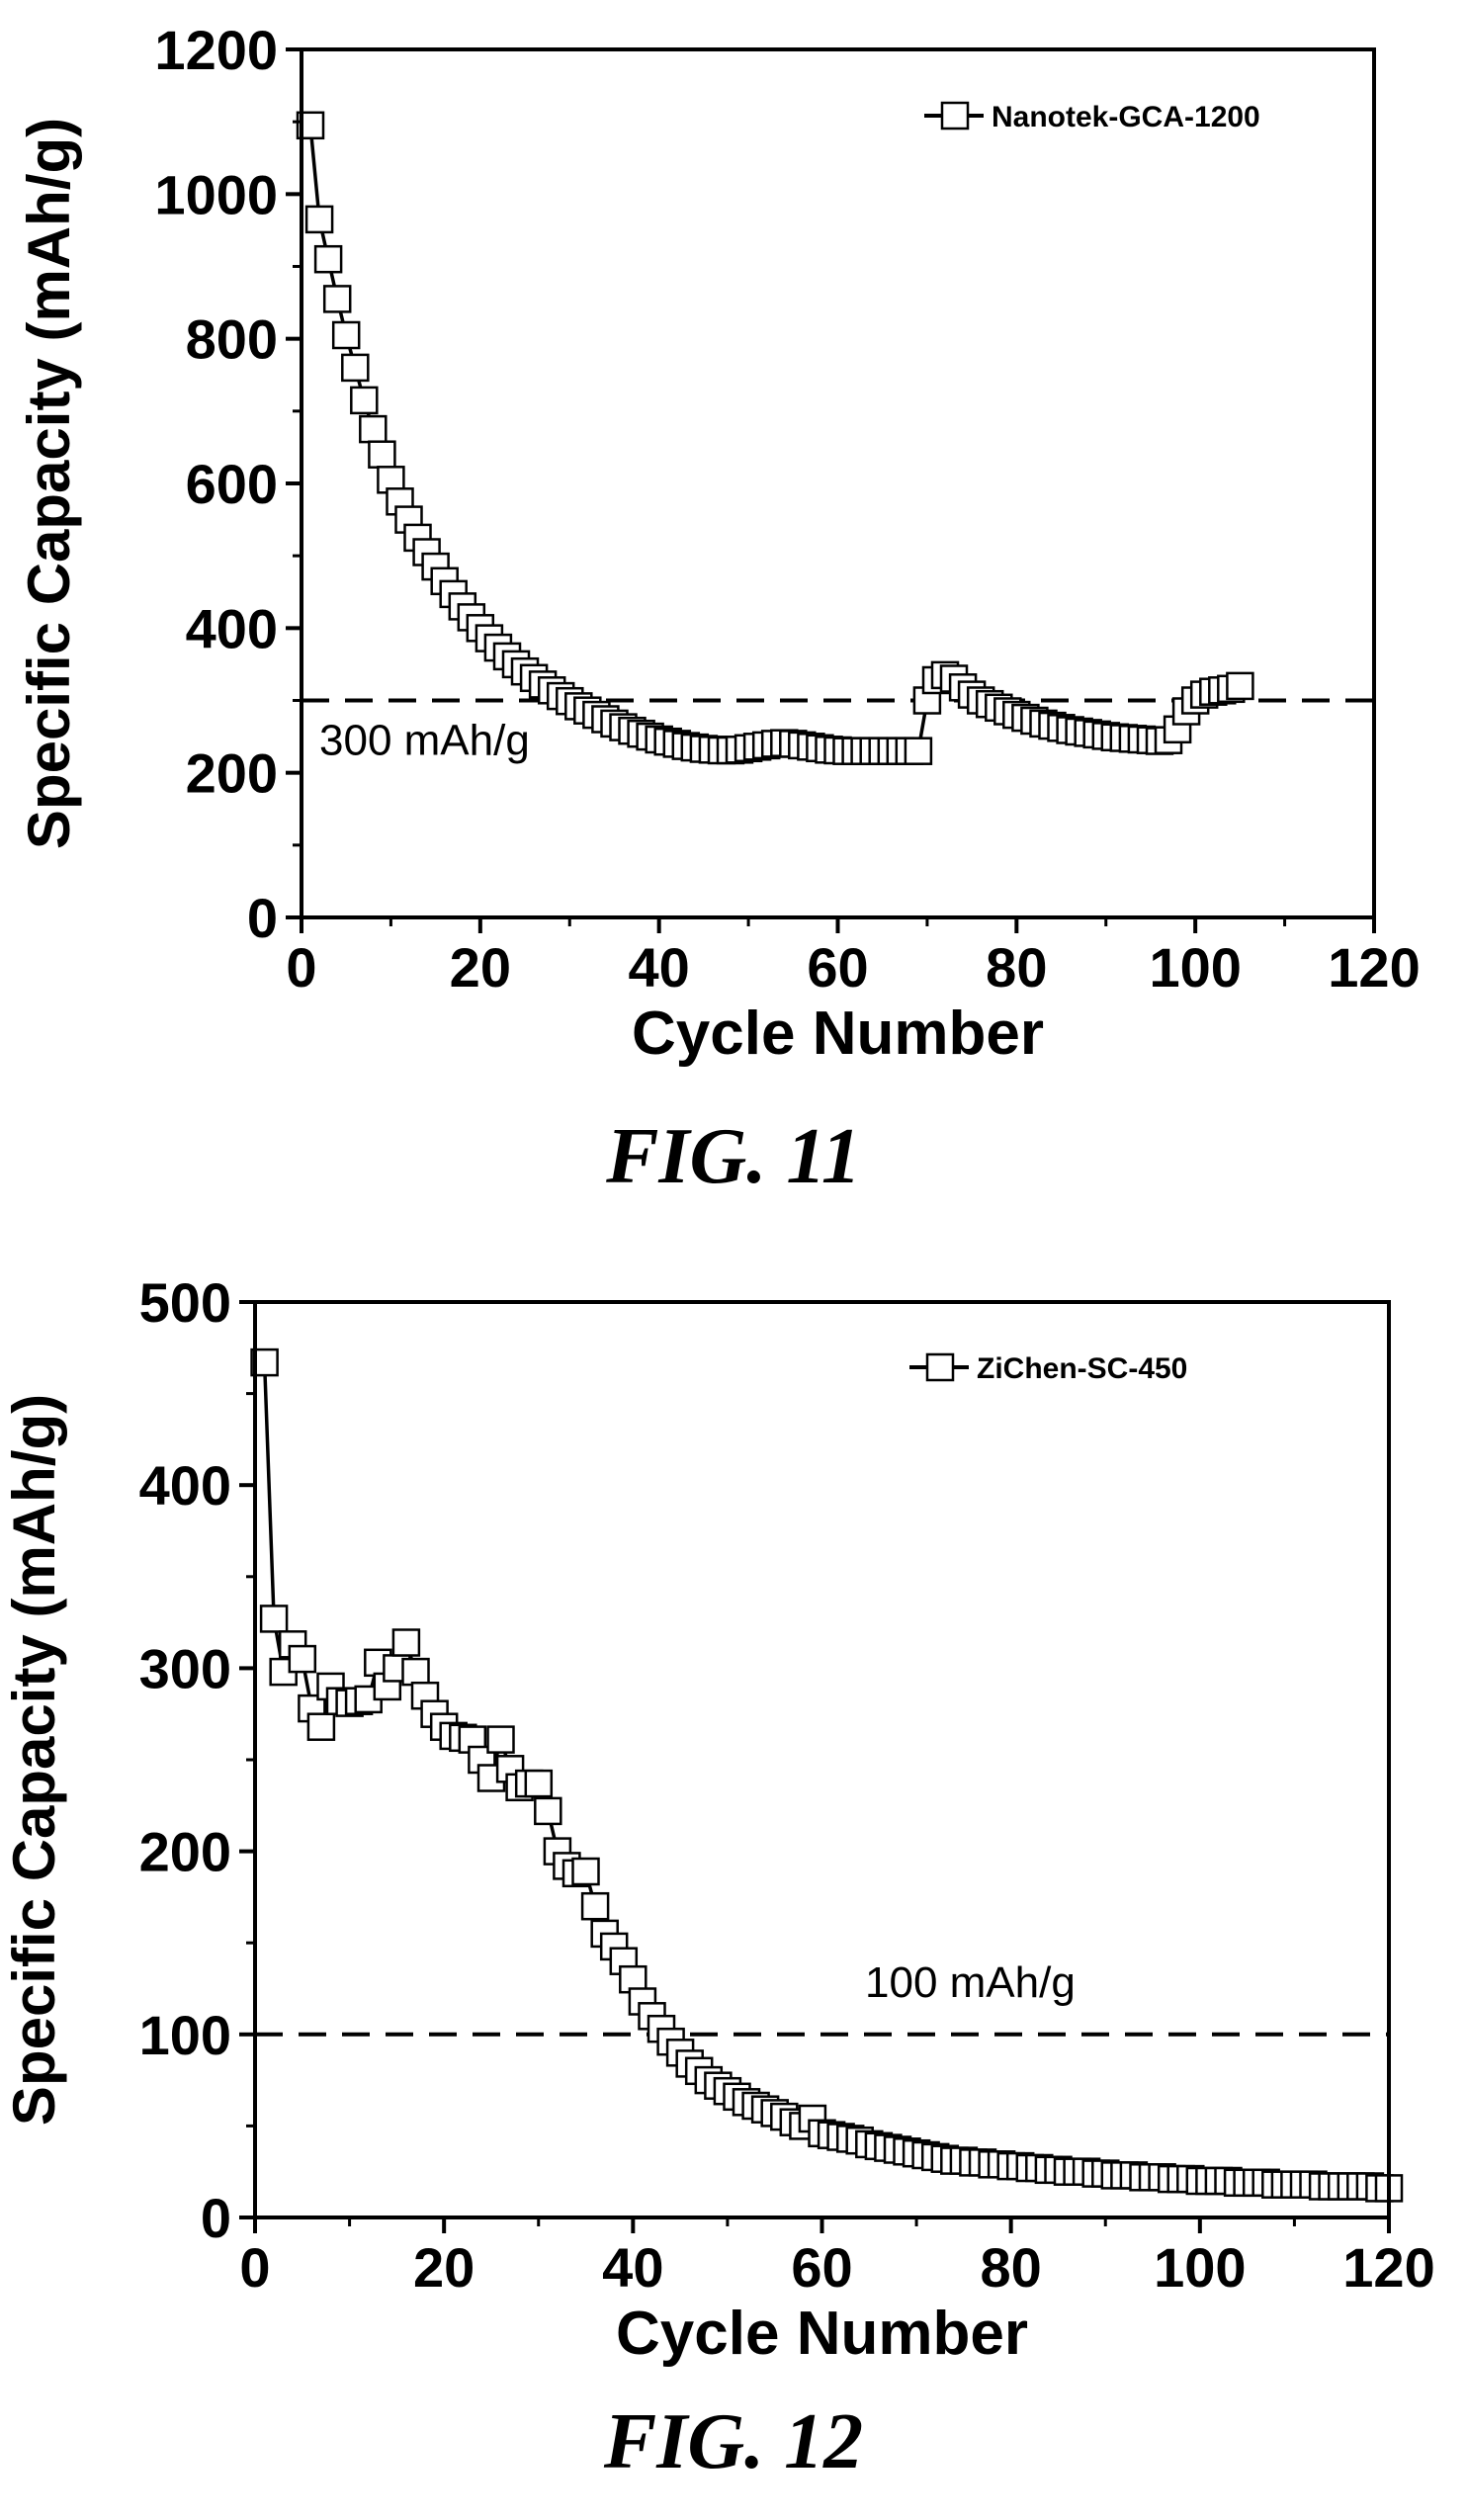  I want to click on reference-line-label: 300 mAh/g, so click(424, 741).